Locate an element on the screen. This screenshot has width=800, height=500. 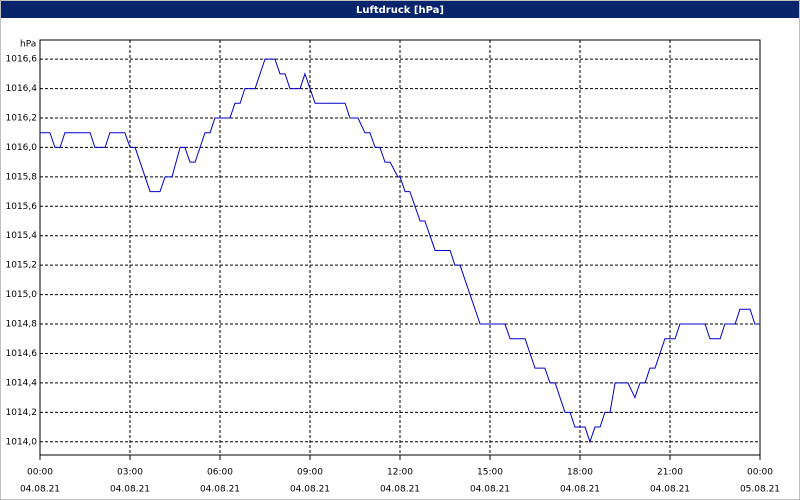
x-tick-label: 03:00 is located at coordinates (130, 473).